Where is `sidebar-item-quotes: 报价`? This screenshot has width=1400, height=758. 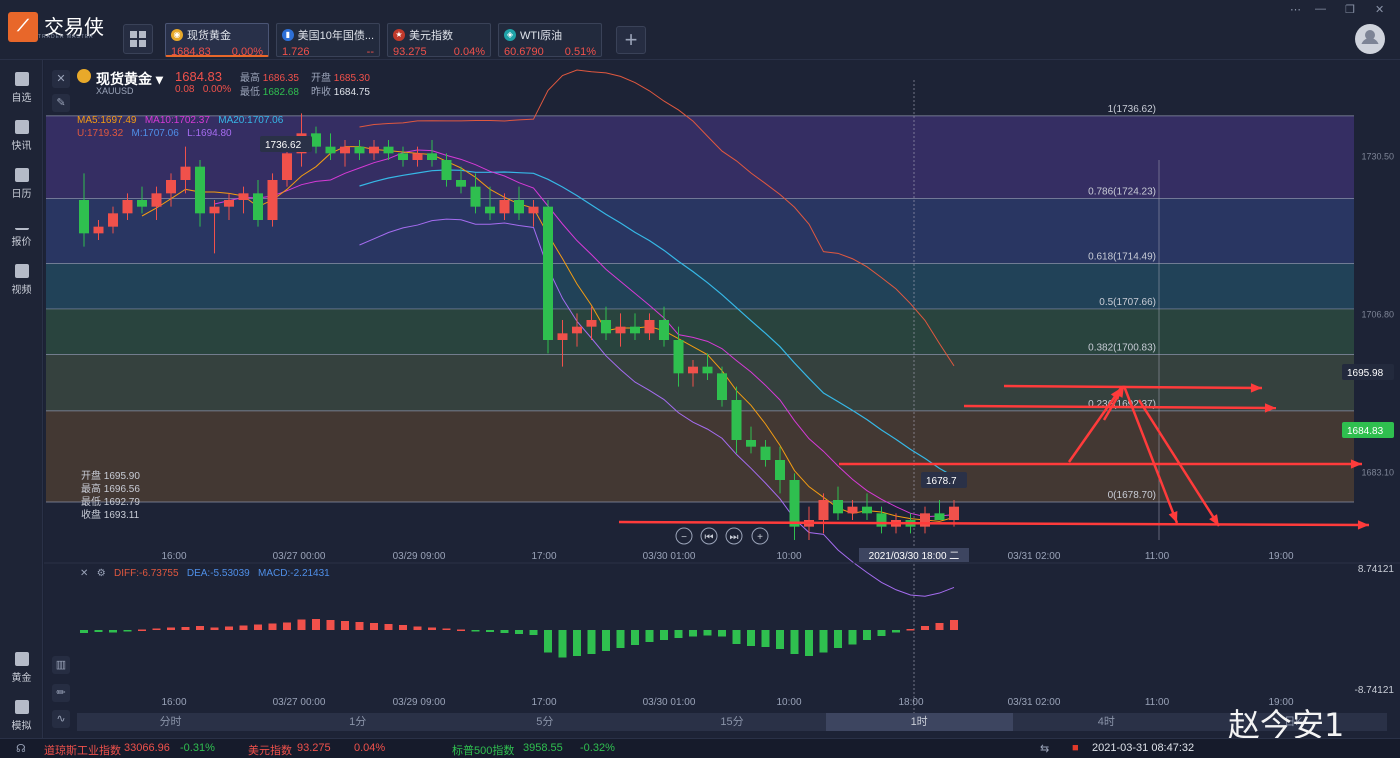 sidebar-item-quotes: 报价 is located at coordinates (21, 232).